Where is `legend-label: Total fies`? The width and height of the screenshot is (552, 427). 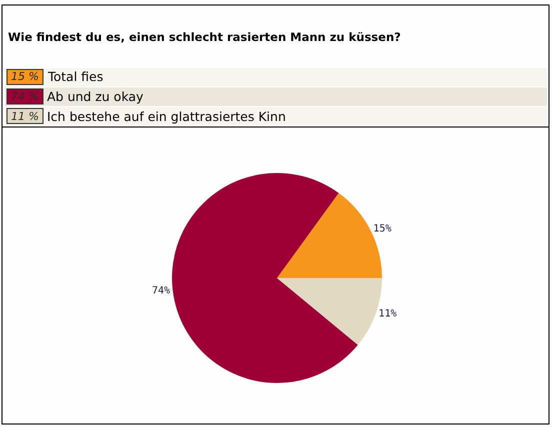
legend-label: Total fies is located at coordinates (75, 76).